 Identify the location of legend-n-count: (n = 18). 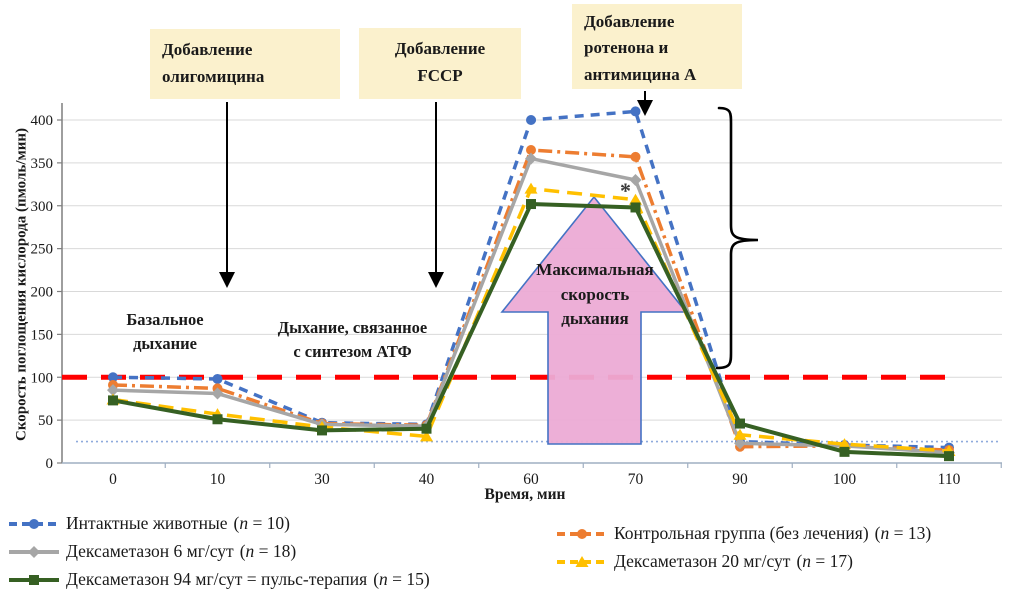
(268, 551).